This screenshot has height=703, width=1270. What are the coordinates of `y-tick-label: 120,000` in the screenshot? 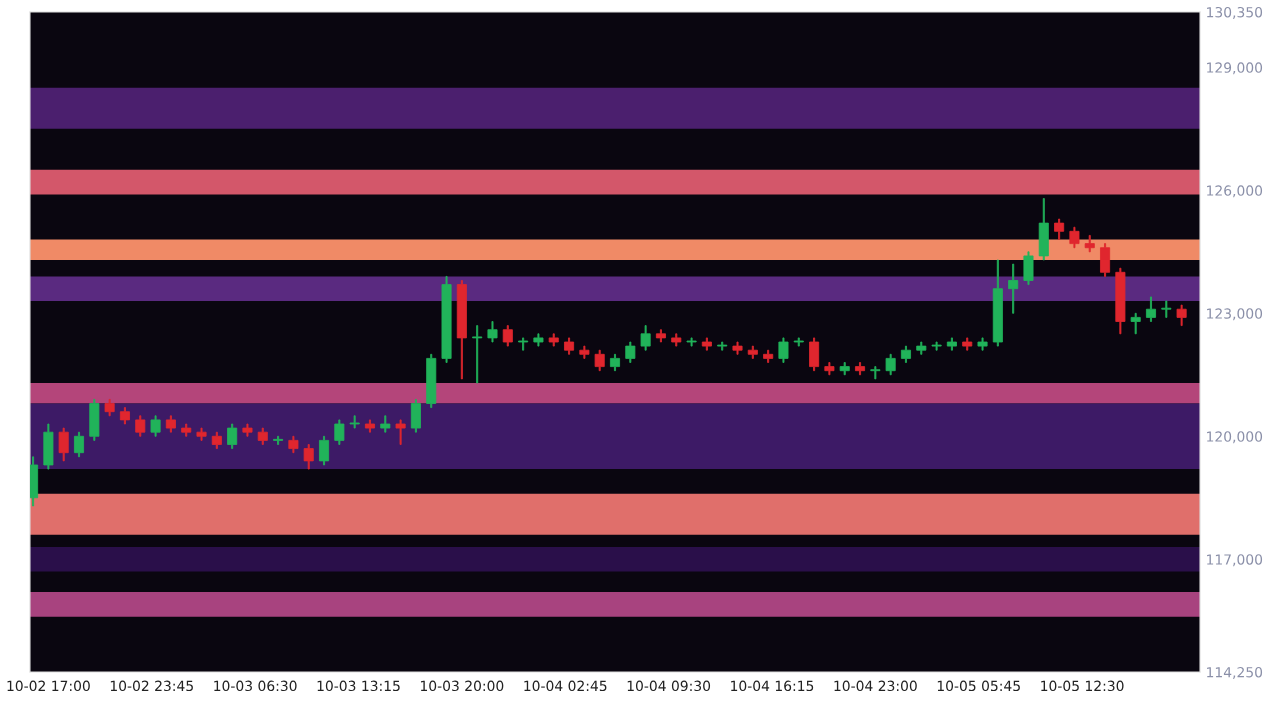 It's located at (1235, 437).